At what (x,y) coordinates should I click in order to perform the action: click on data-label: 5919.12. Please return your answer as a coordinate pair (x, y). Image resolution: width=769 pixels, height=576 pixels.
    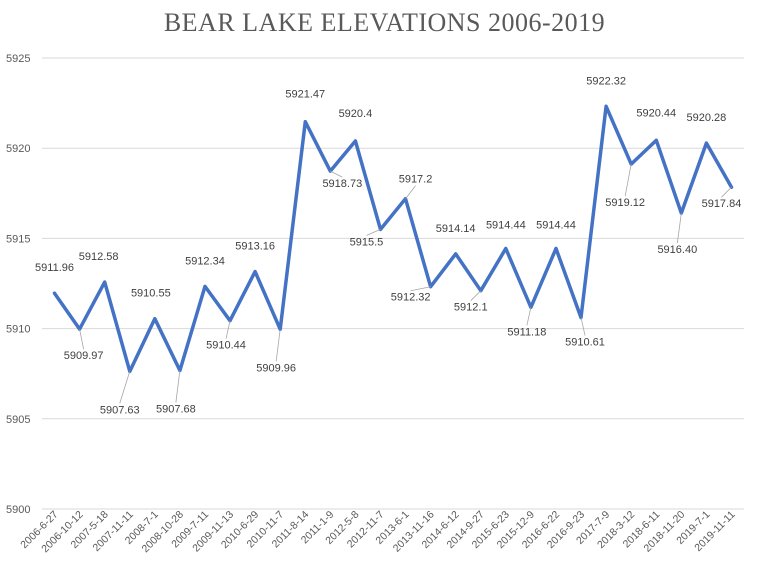
    Looking at the image, I should click on (625, 203).